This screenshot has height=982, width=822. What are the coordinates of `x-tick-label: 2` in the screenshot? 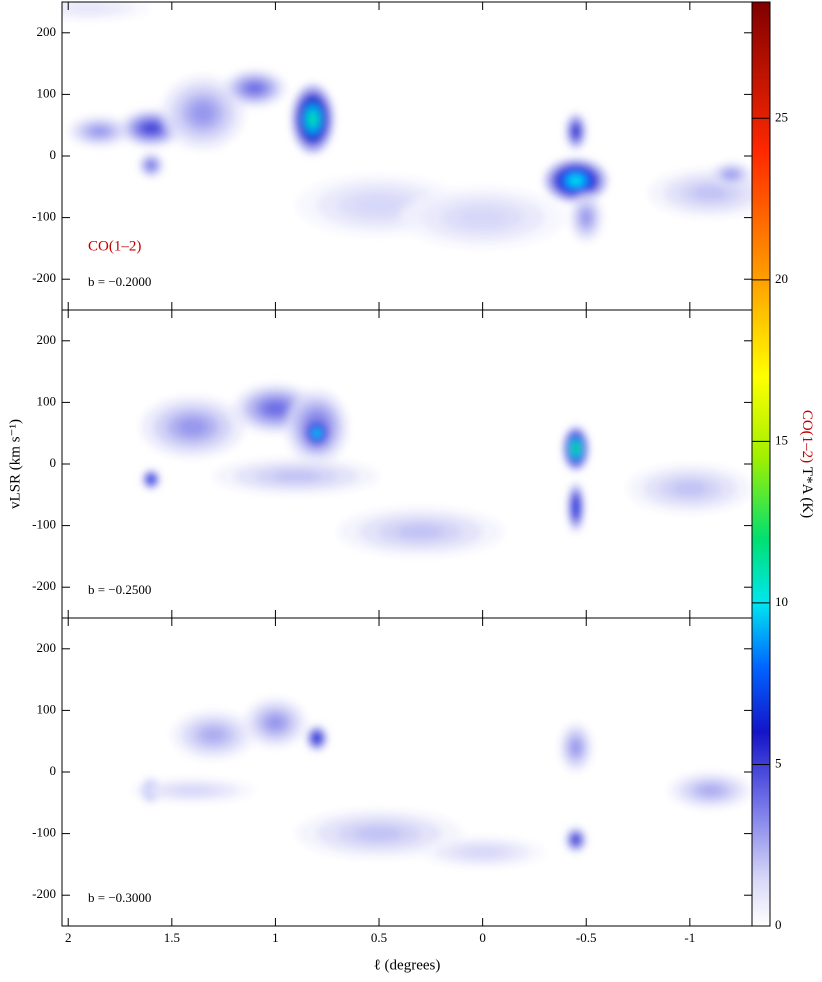 It's located at (68, 937).